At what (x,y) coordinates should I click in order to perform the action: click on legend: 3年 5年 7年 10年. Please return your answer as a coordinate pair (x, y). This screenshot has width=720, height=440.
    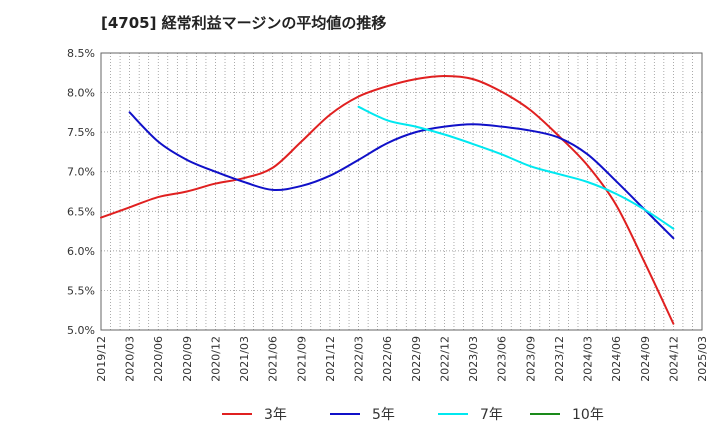
    Looking at the image, I should click on (413, 415).